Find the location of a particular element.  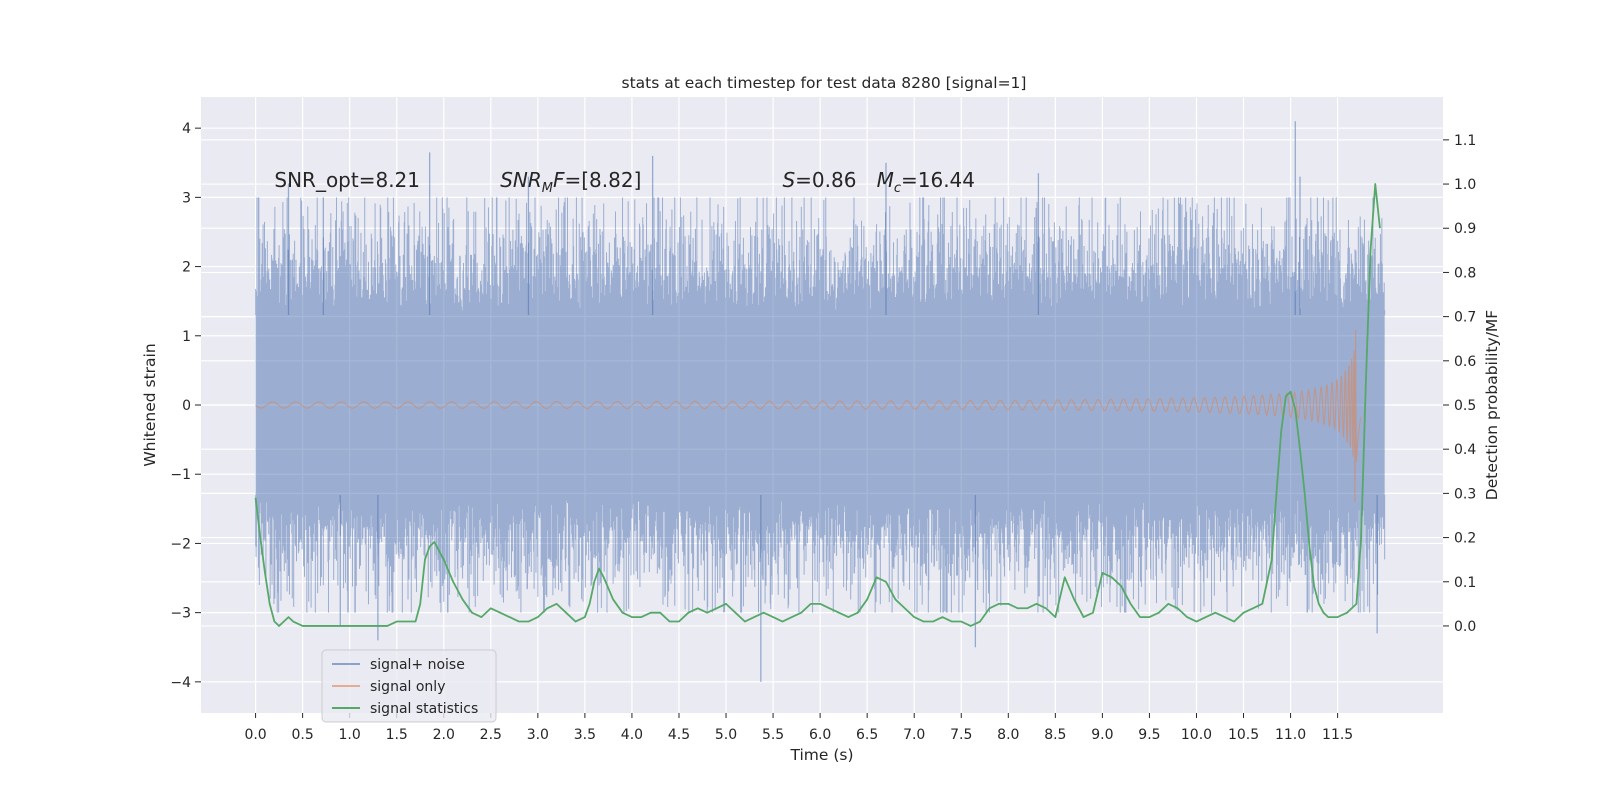

y-axis-label: Whitened strain is located at coordinates (150, 404).